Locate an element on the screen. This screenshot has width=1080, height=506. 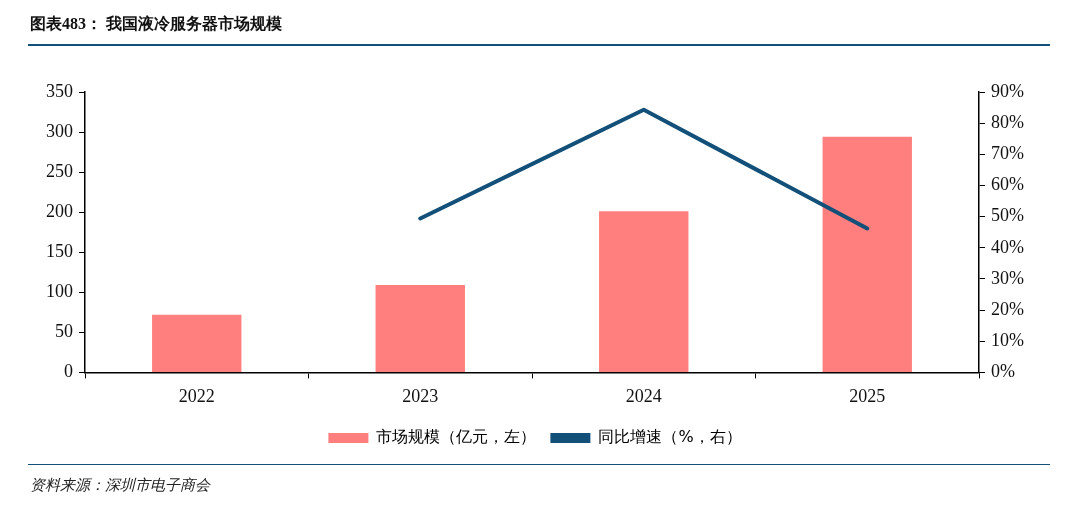
x-tick-label: 2024 is located at coordinates (643, 395).